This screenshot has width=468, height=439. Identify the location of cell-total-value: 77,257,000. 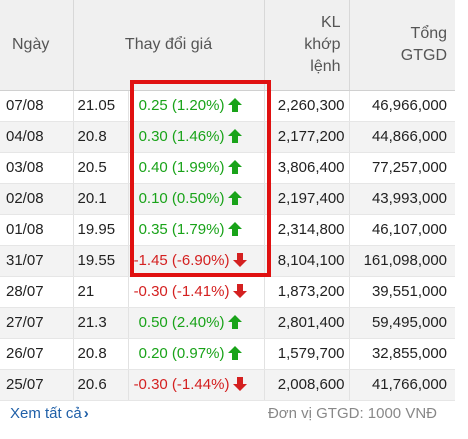
(402, 168).